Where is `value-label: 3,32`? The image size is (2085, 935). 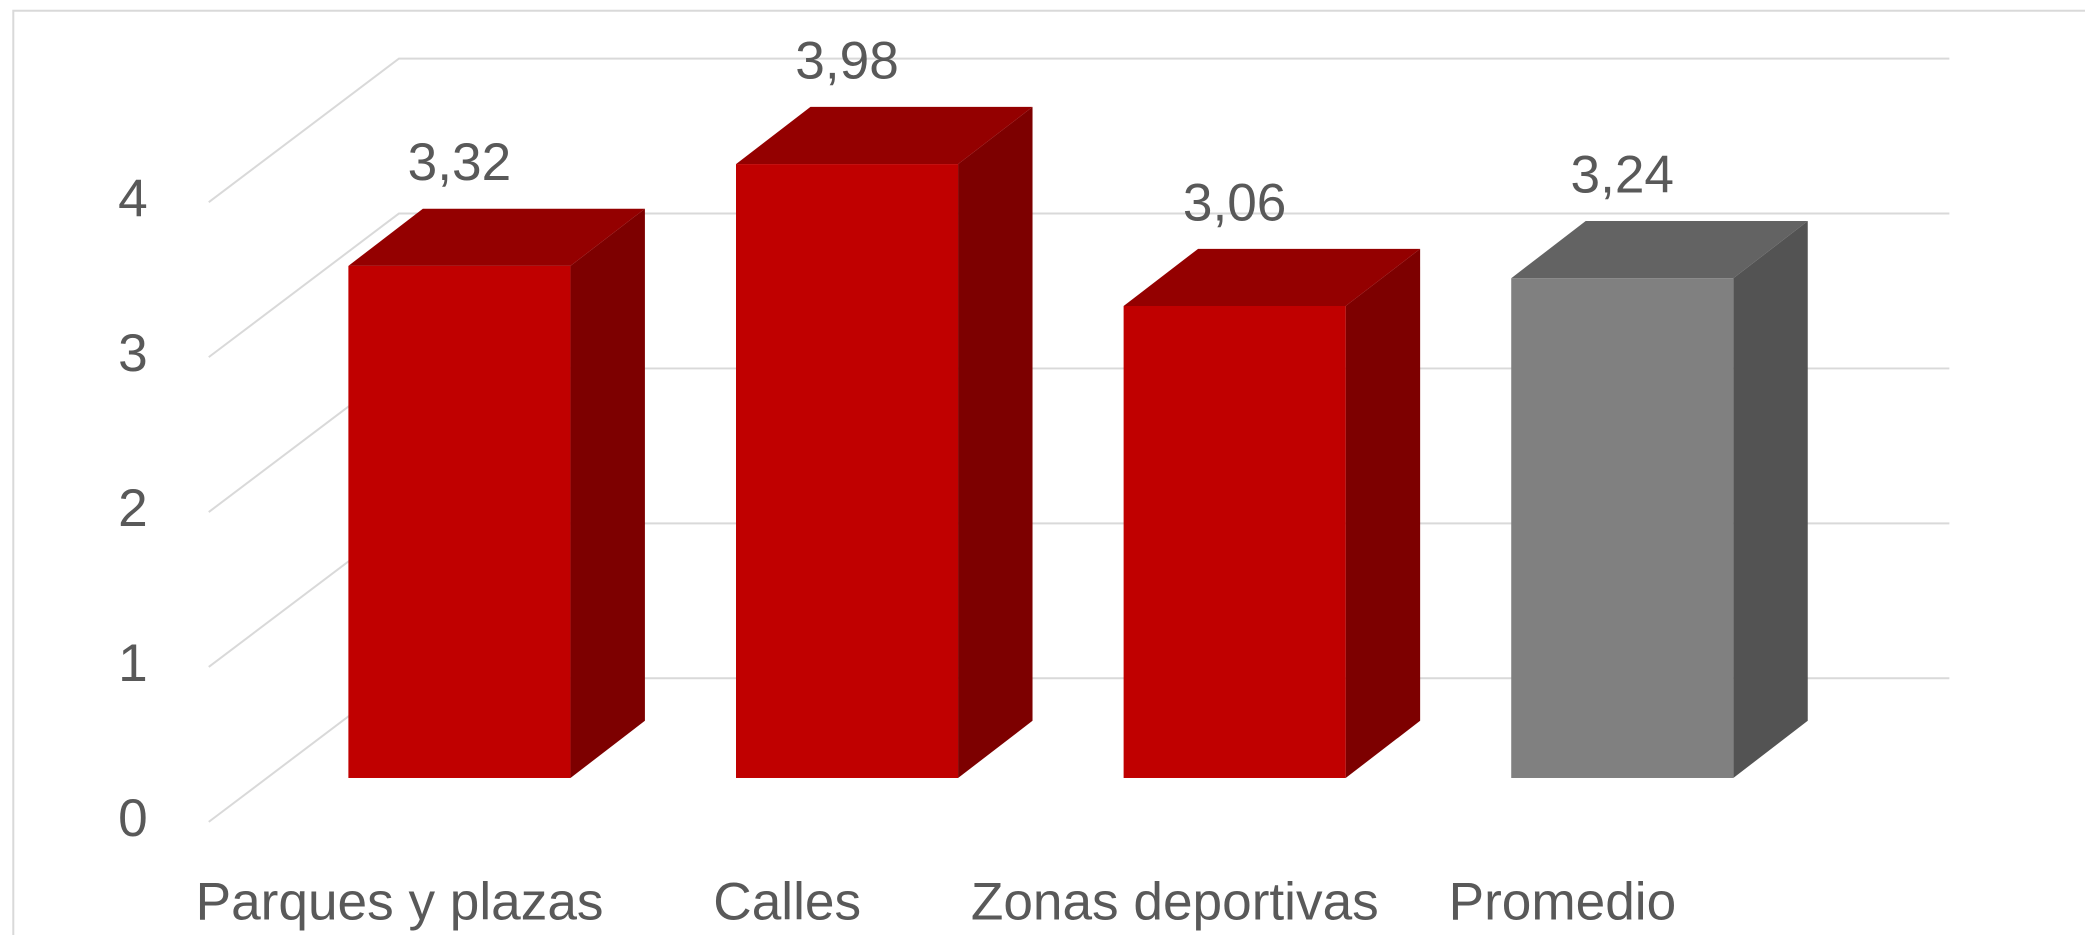 value-label: 3,32 is located at coordinates (460, 162).